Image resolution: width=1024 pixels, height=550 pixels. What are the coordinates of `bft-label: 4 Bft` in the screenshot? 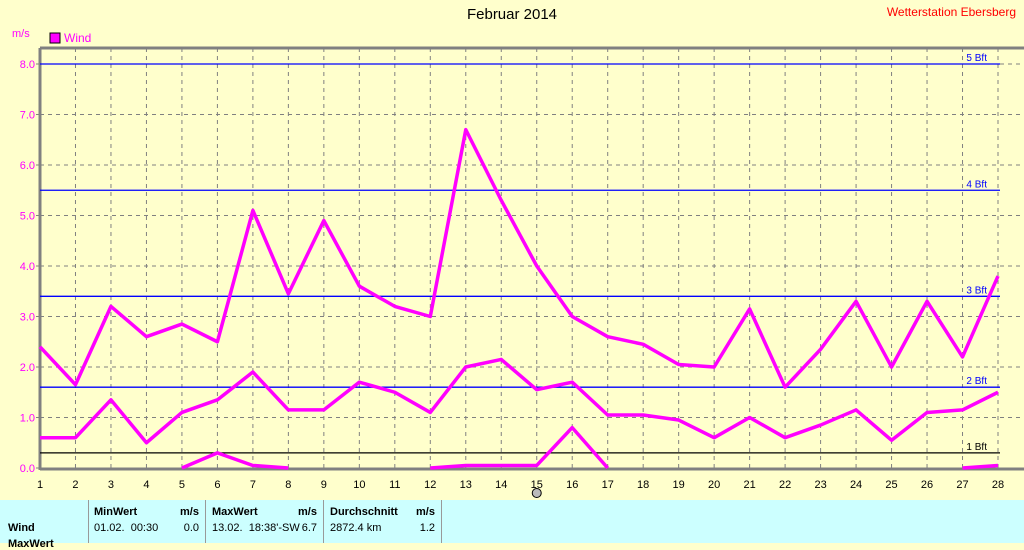 It's located at (976, 184).